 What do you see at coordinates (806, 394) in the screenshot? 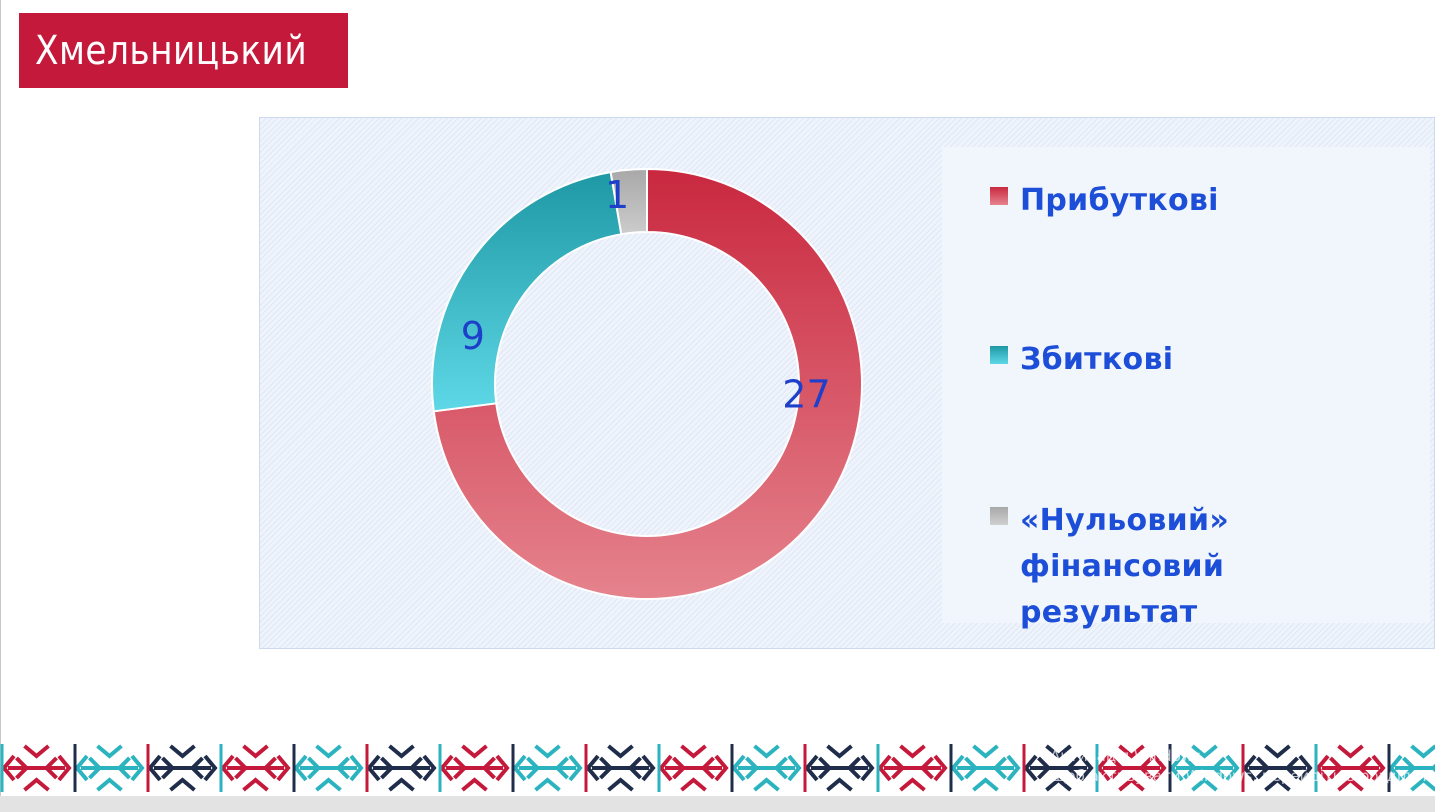
I see `data-label-profit: 27` at bounding box center [806, 394].